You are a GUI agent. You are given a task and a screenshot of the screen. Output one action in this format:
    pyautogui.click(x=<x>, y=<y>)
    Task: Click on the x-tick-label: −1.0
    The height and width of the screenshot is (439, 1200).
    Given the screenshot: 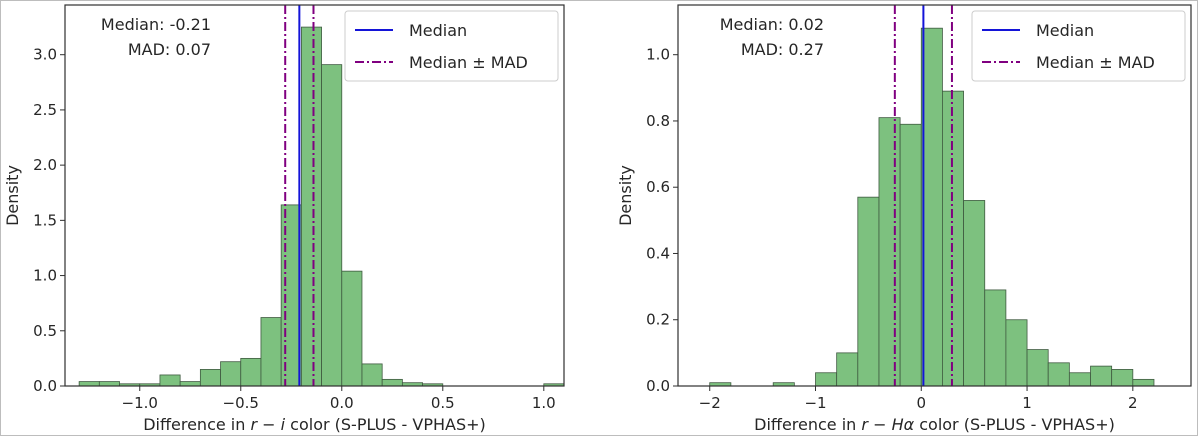 What is the action you would take?
    pyautogui.click(x=140, y=403)
    